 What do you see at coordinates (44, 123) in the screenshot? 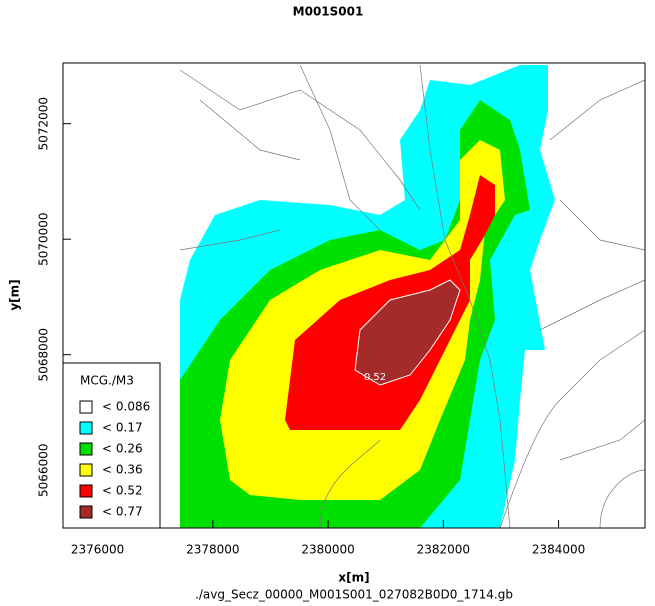
I see `y-tick-label: 5072000` at bounding box center [44, 123].